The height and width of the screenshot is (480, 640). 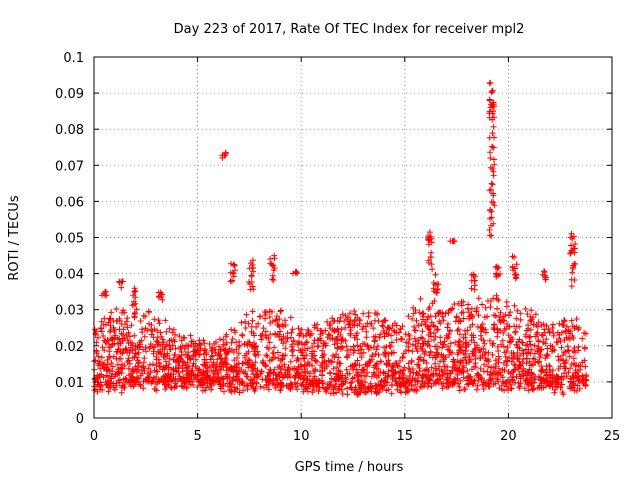 What do you see at coordinates (197, 436) in the screenshot?
I see `x-tick-label: 5` at bounding box center [197, 436].